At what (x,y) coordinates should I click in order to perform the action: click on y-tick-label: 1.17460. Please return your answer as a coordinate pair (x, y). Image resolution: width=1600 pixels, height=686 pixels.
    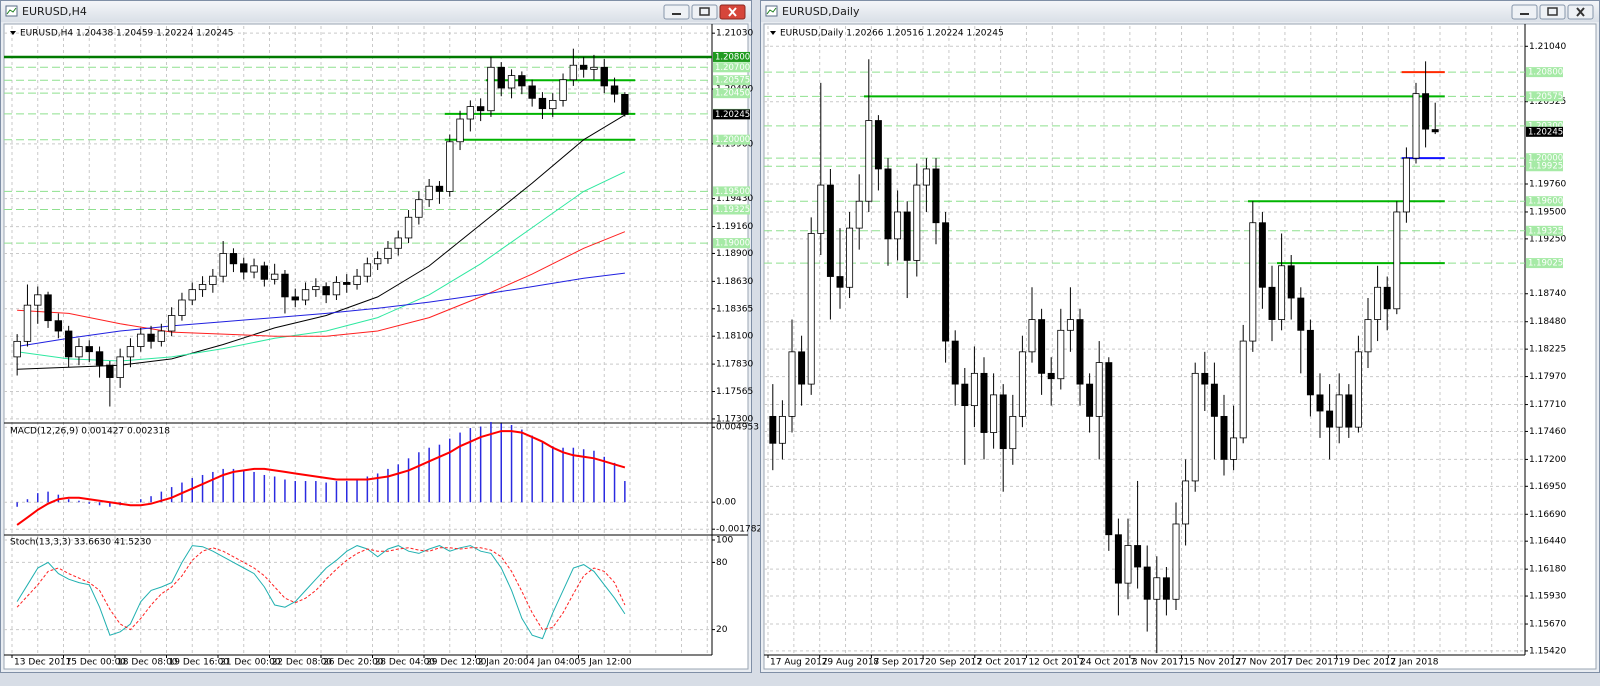
    Looking at the image, I should click on (1547, 432).